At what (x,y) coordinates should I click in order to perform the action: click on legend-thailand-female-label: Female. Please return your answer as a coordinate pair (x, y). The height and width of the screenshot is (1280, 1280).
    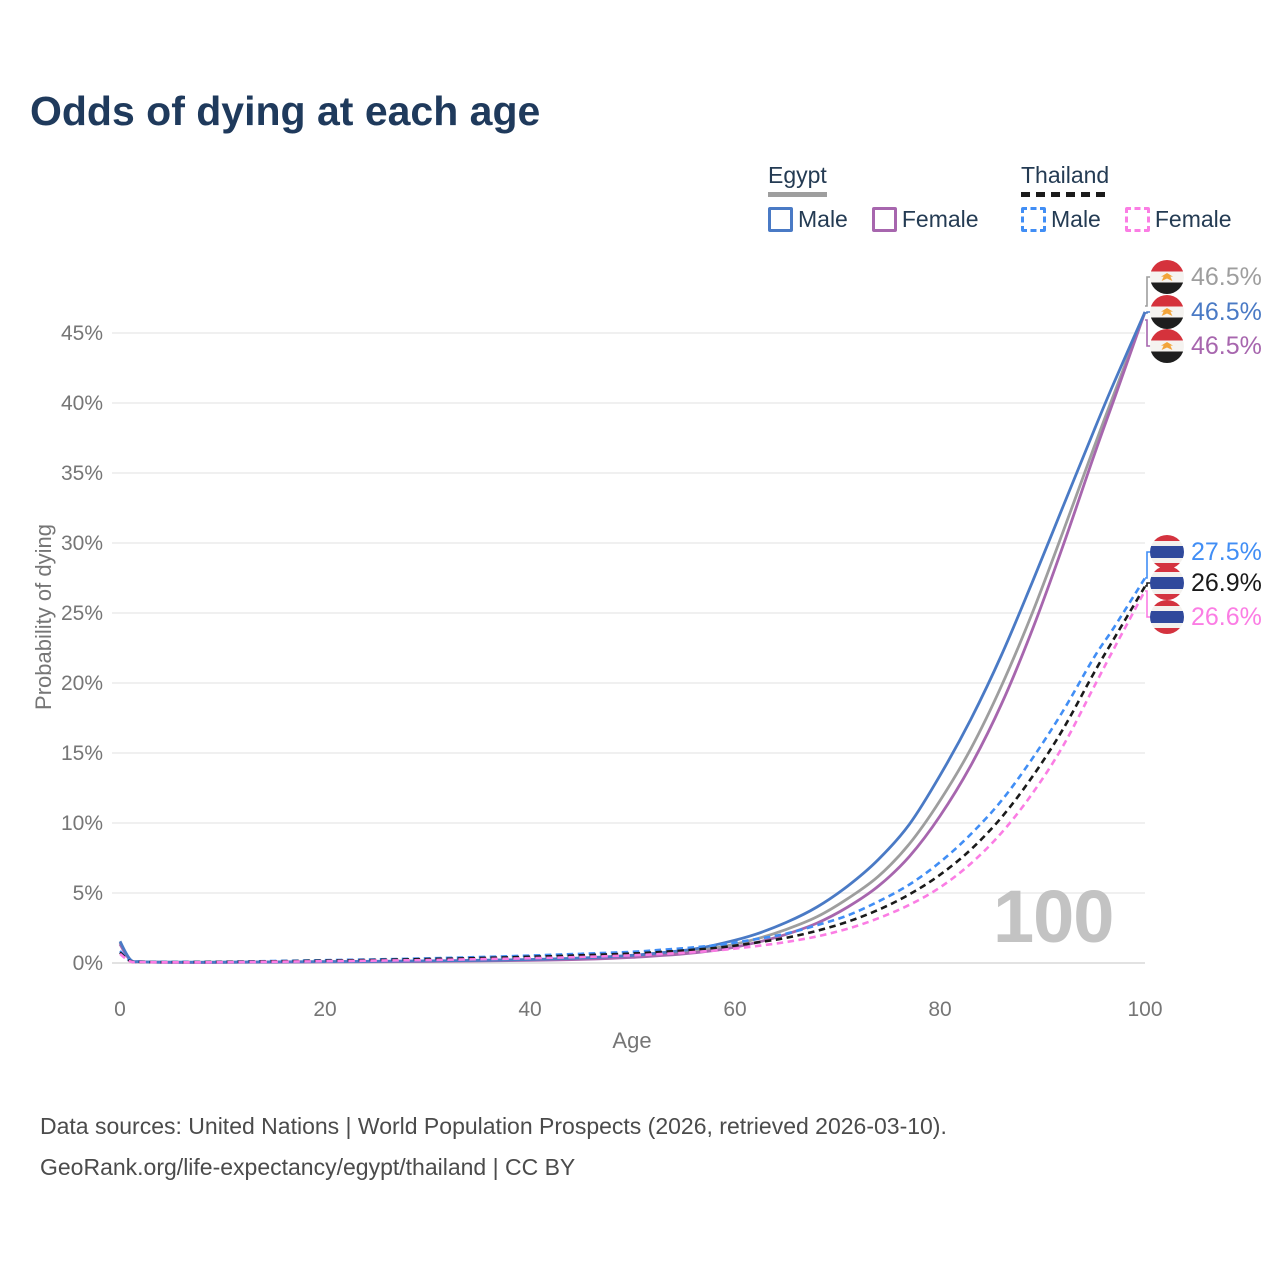
    Looking at the image, I should click on (1193, 219).